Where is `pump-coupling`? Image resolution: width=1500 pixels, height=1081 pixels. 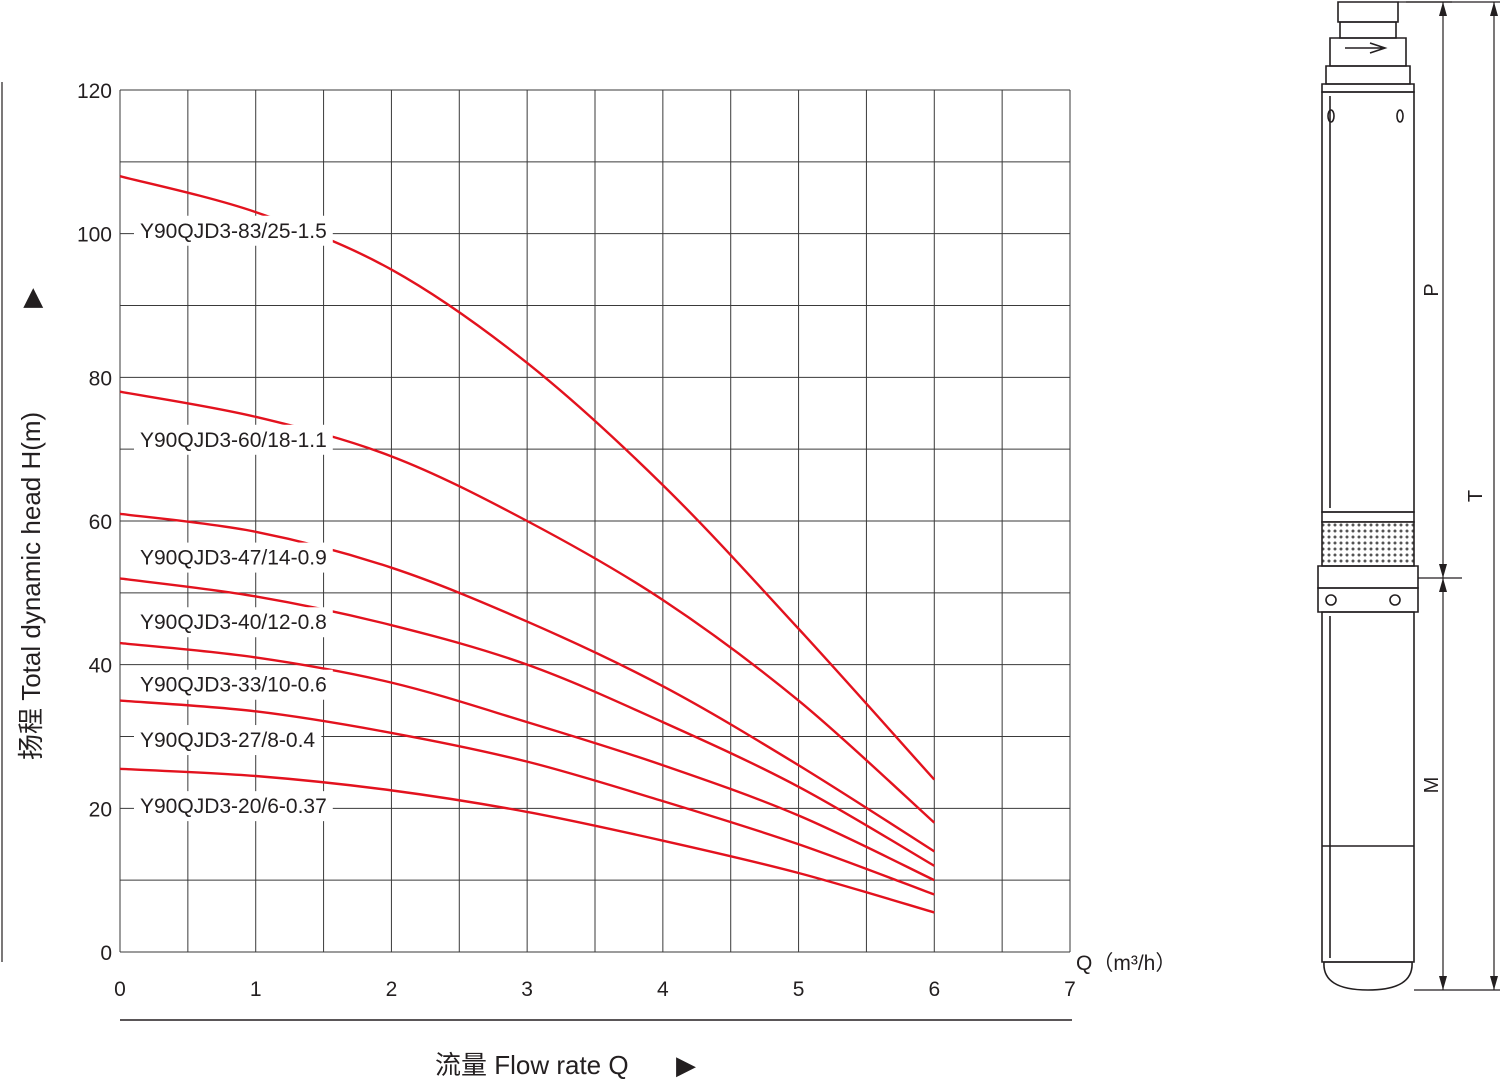
pump-coupling is located at coordinates (1368, 577).